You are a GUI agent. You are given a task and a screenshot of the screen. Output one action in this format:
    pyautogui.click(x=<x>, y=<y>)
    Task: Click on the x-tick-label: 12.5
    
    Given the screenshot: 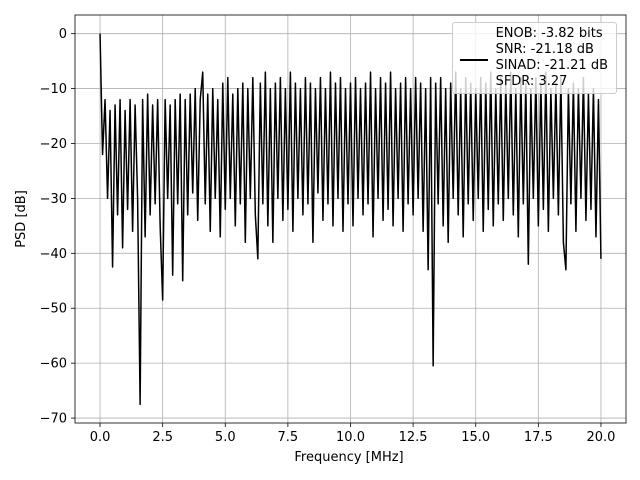 What is the action you would take?
    pyautogui.click(x=413, y=437)
    